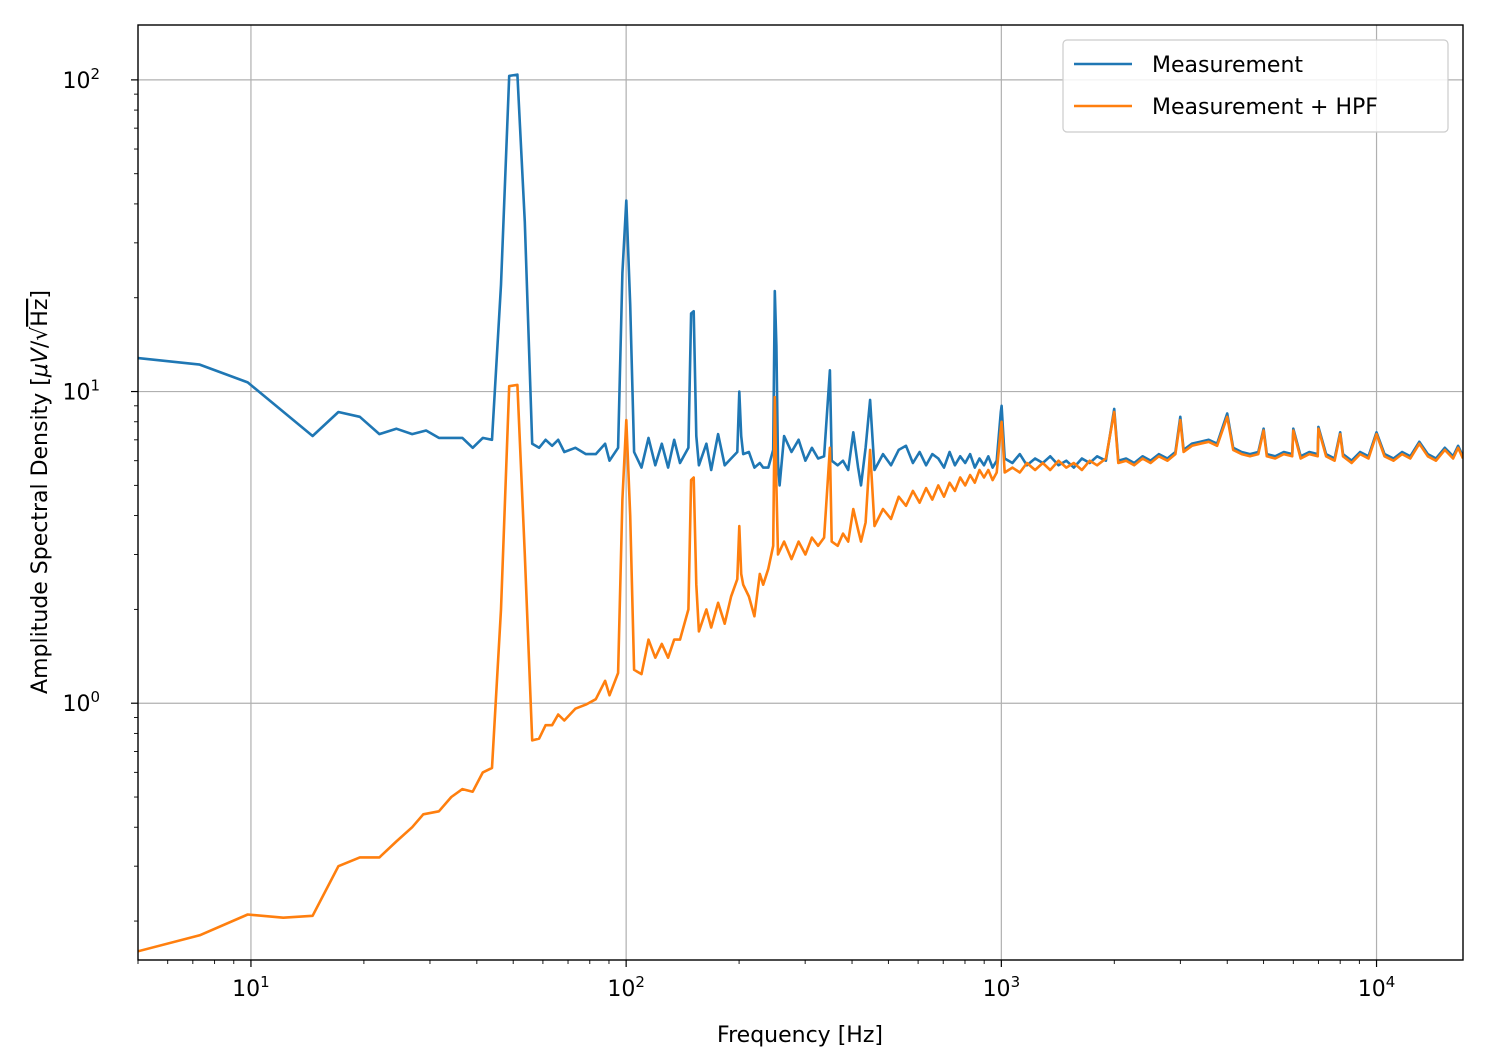 The image size is (1497, 1061). I want to click on legend-box, so click(1255, 86).